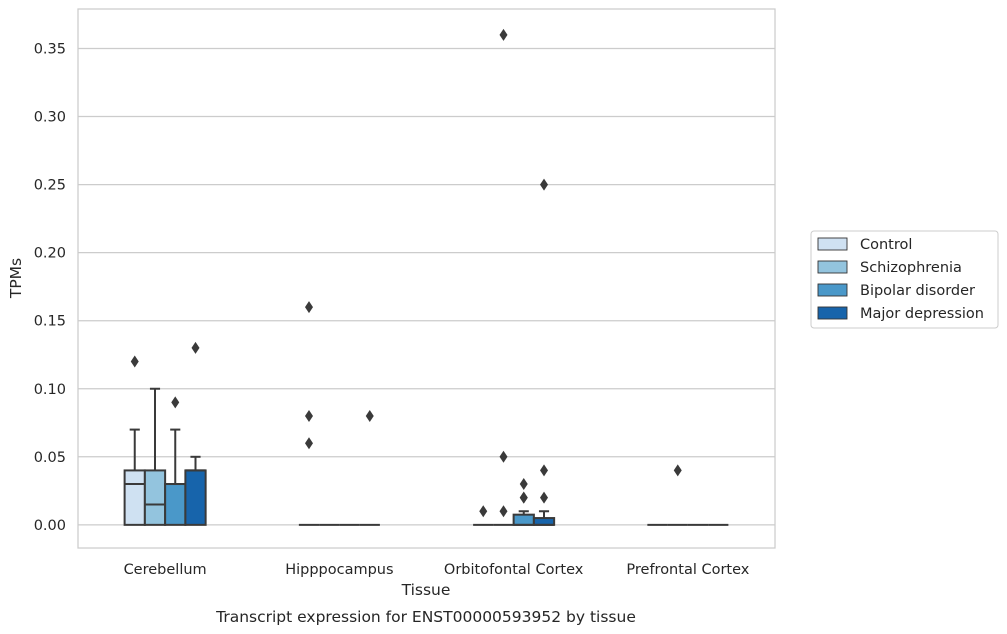  What do you see at coordinates (165, 570) in the screenshot?
I see `x-tick-label: Cerebellum` at bounding box center [165, 570].